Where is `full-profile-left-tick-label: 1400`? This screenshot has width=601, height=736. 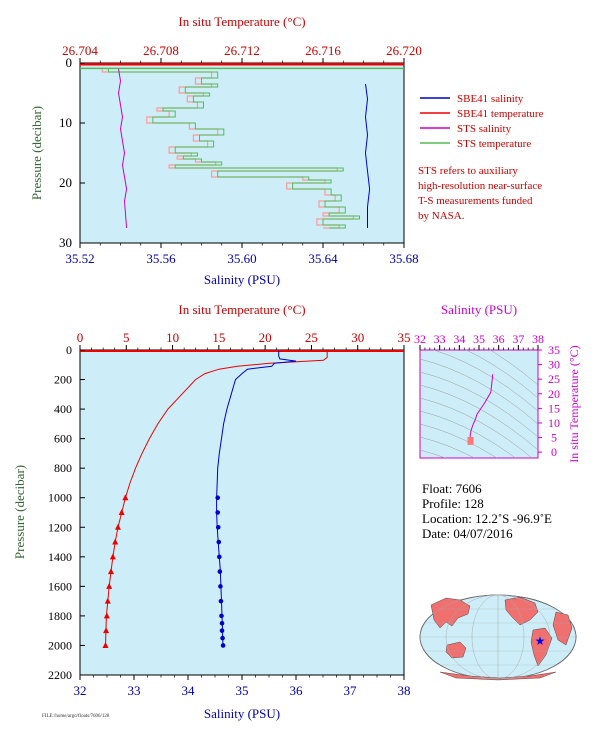
full-profile-left-tick-label: 1400 is located at coordinates (60, 557).